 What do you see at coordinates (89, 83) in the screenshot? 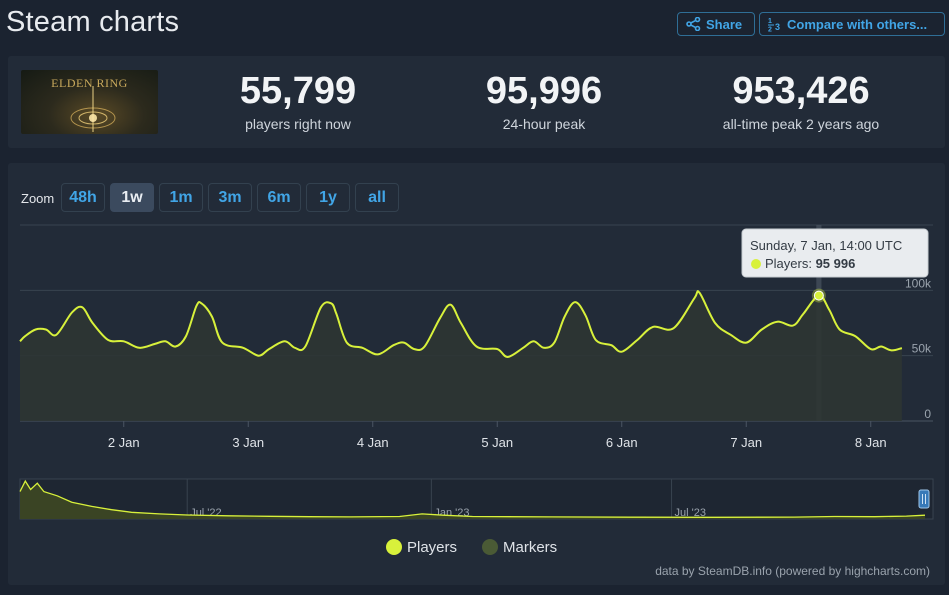
I see `logo-text: ELDEN RING` at bounding box center [89, 83].